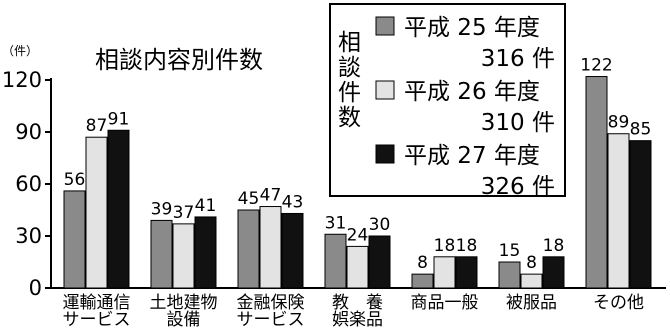  I want to click on data-label: 31, so click(336, 223).